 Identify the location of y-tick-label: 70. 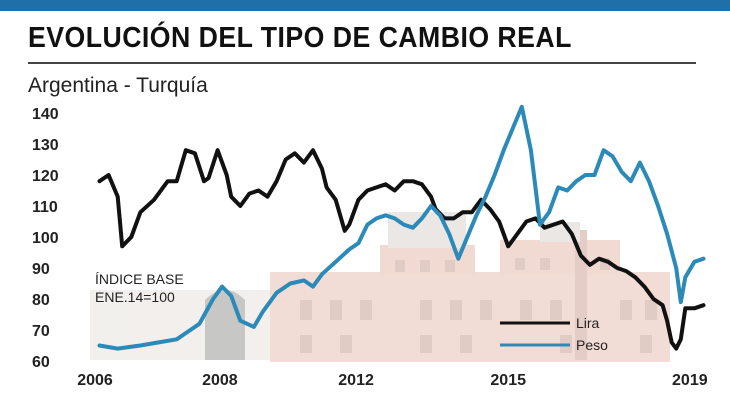
(41, 331).